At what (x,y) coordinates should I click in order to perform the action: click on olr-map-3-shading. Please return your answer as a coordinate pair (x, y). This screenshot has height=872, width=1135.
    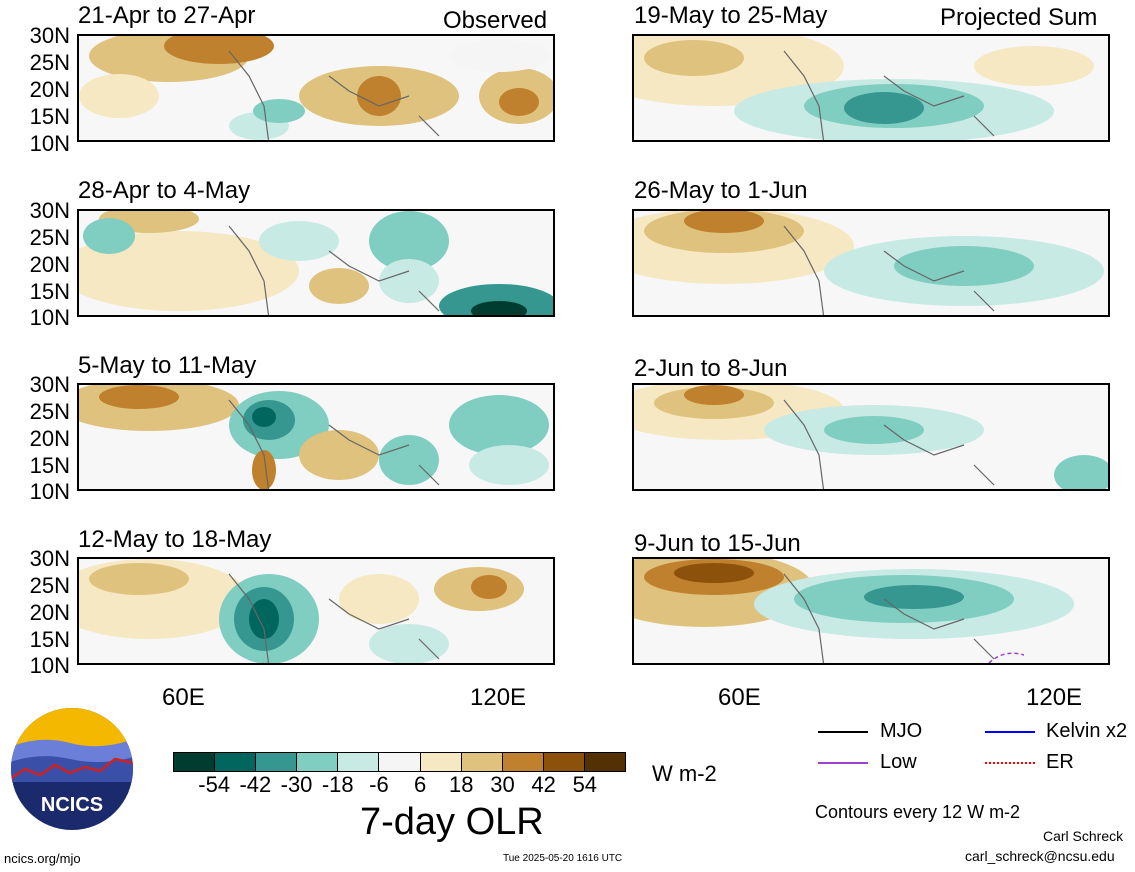
    Looking at the image, I should click on (314, 437).